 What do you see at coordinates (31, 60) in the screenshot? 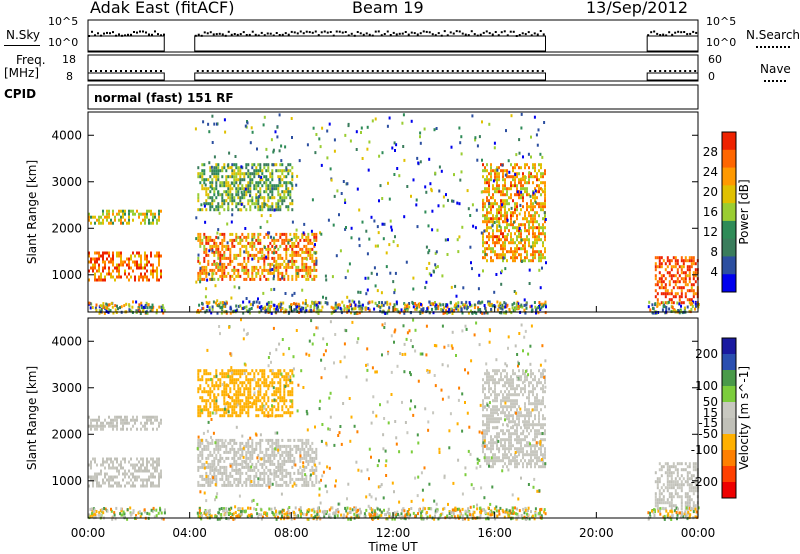
I see `freq-label-1: Freq.` at bounding box center [31, 60].